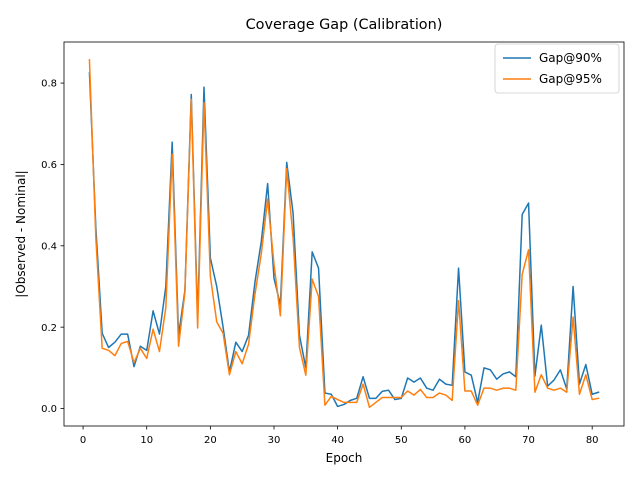  I want to click on legend-label-1: Gap@90%, so click(570, 58).